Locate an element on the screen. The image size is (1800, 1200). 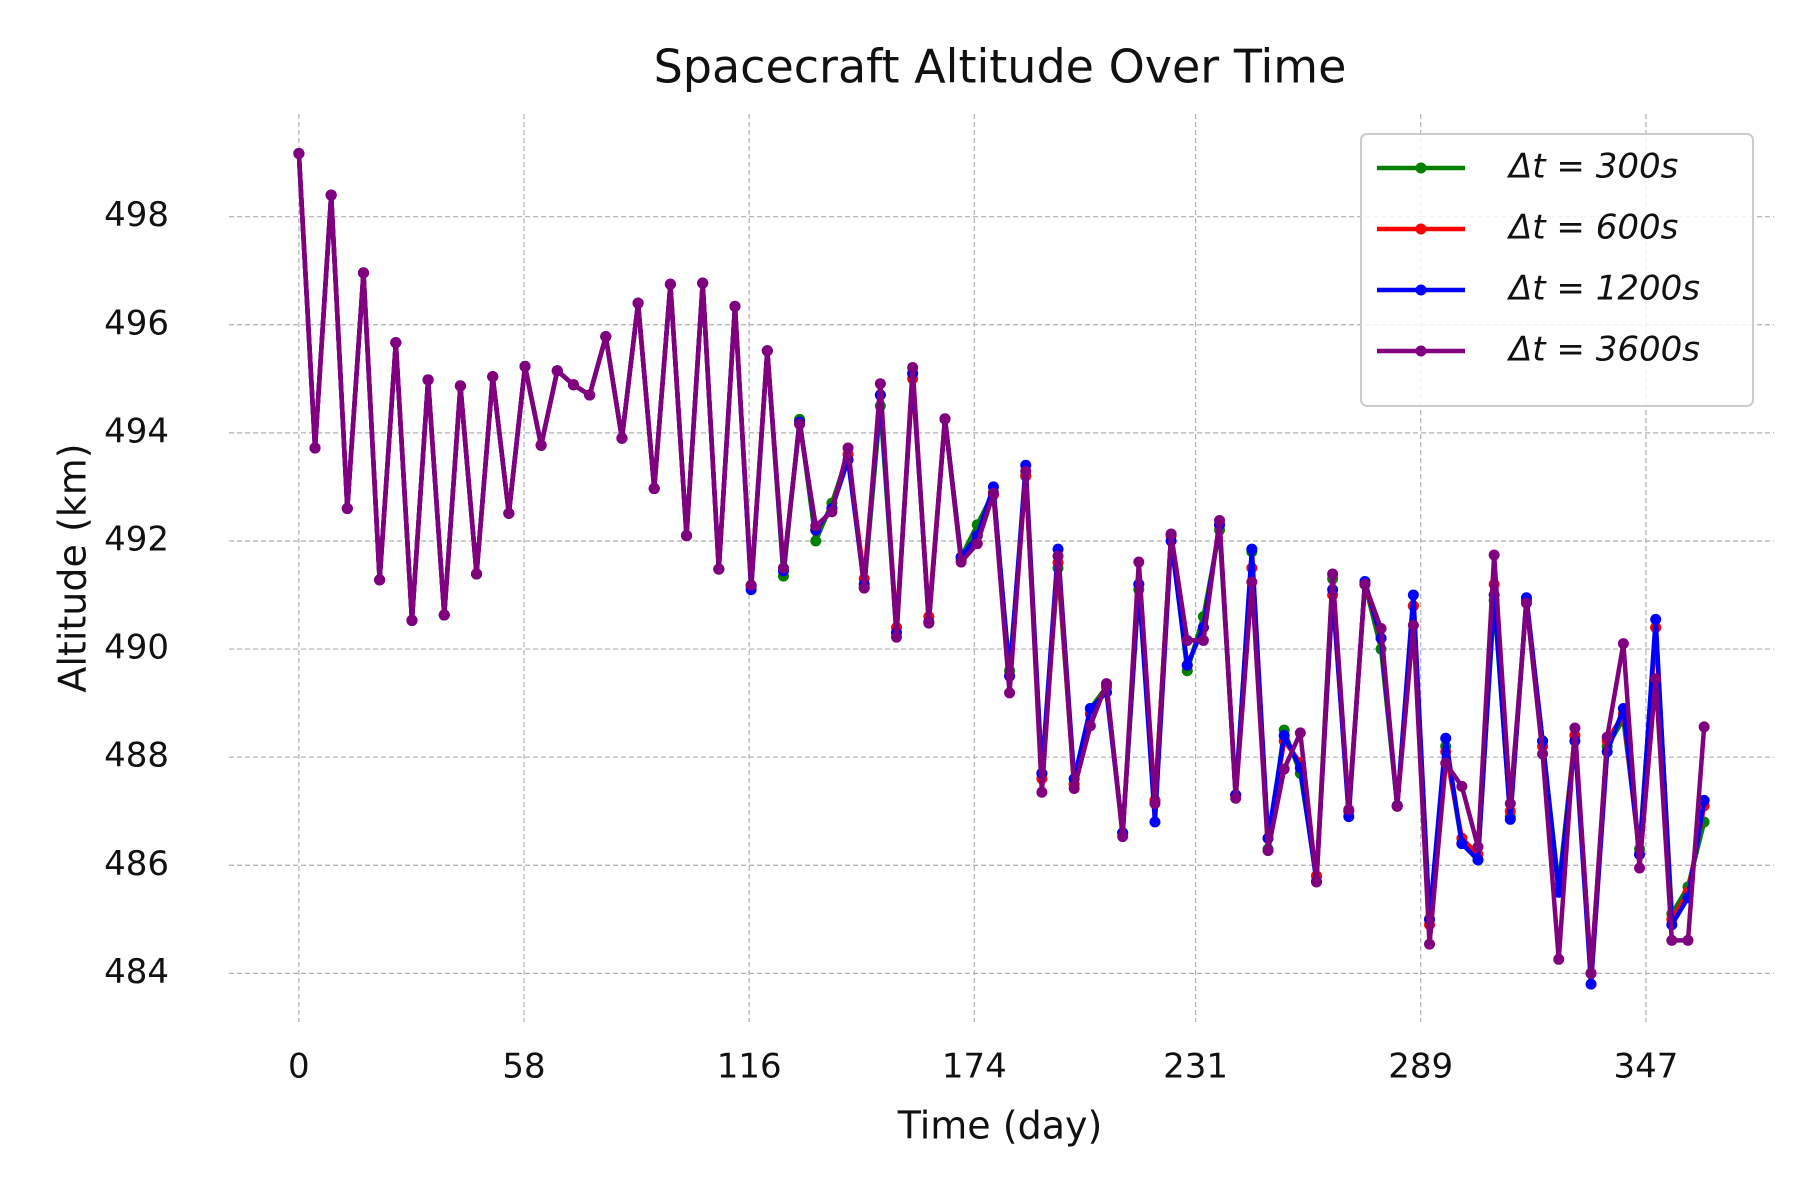
x-tick-label: 0 is located at coordinates (299, 1067).